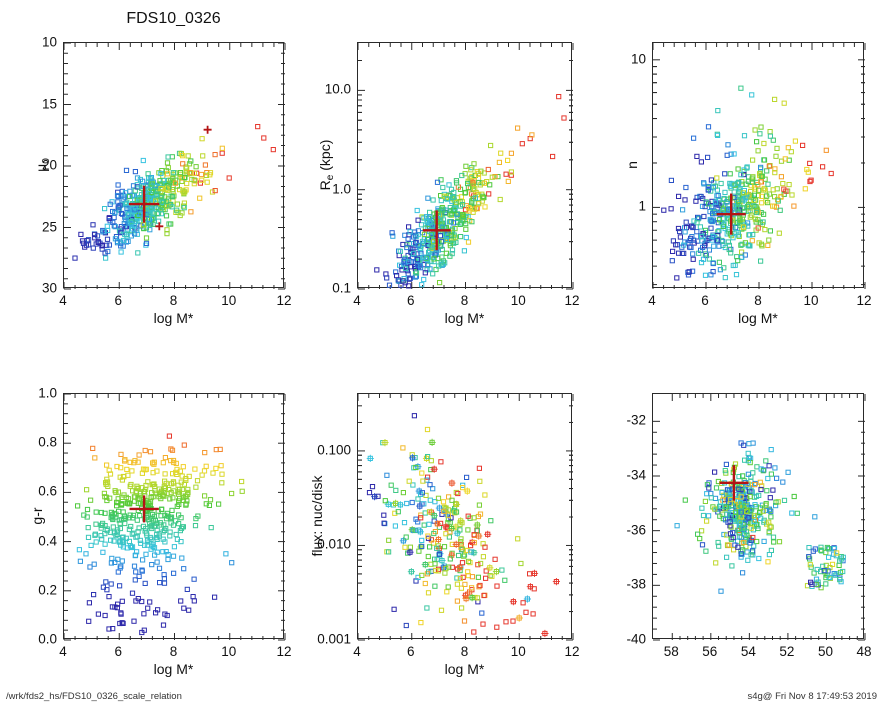  What do you see at coordinates (710, 651) in the screenshot?
I see `panel-sky-xtick-label: 56` at bounding box center [710, 651].